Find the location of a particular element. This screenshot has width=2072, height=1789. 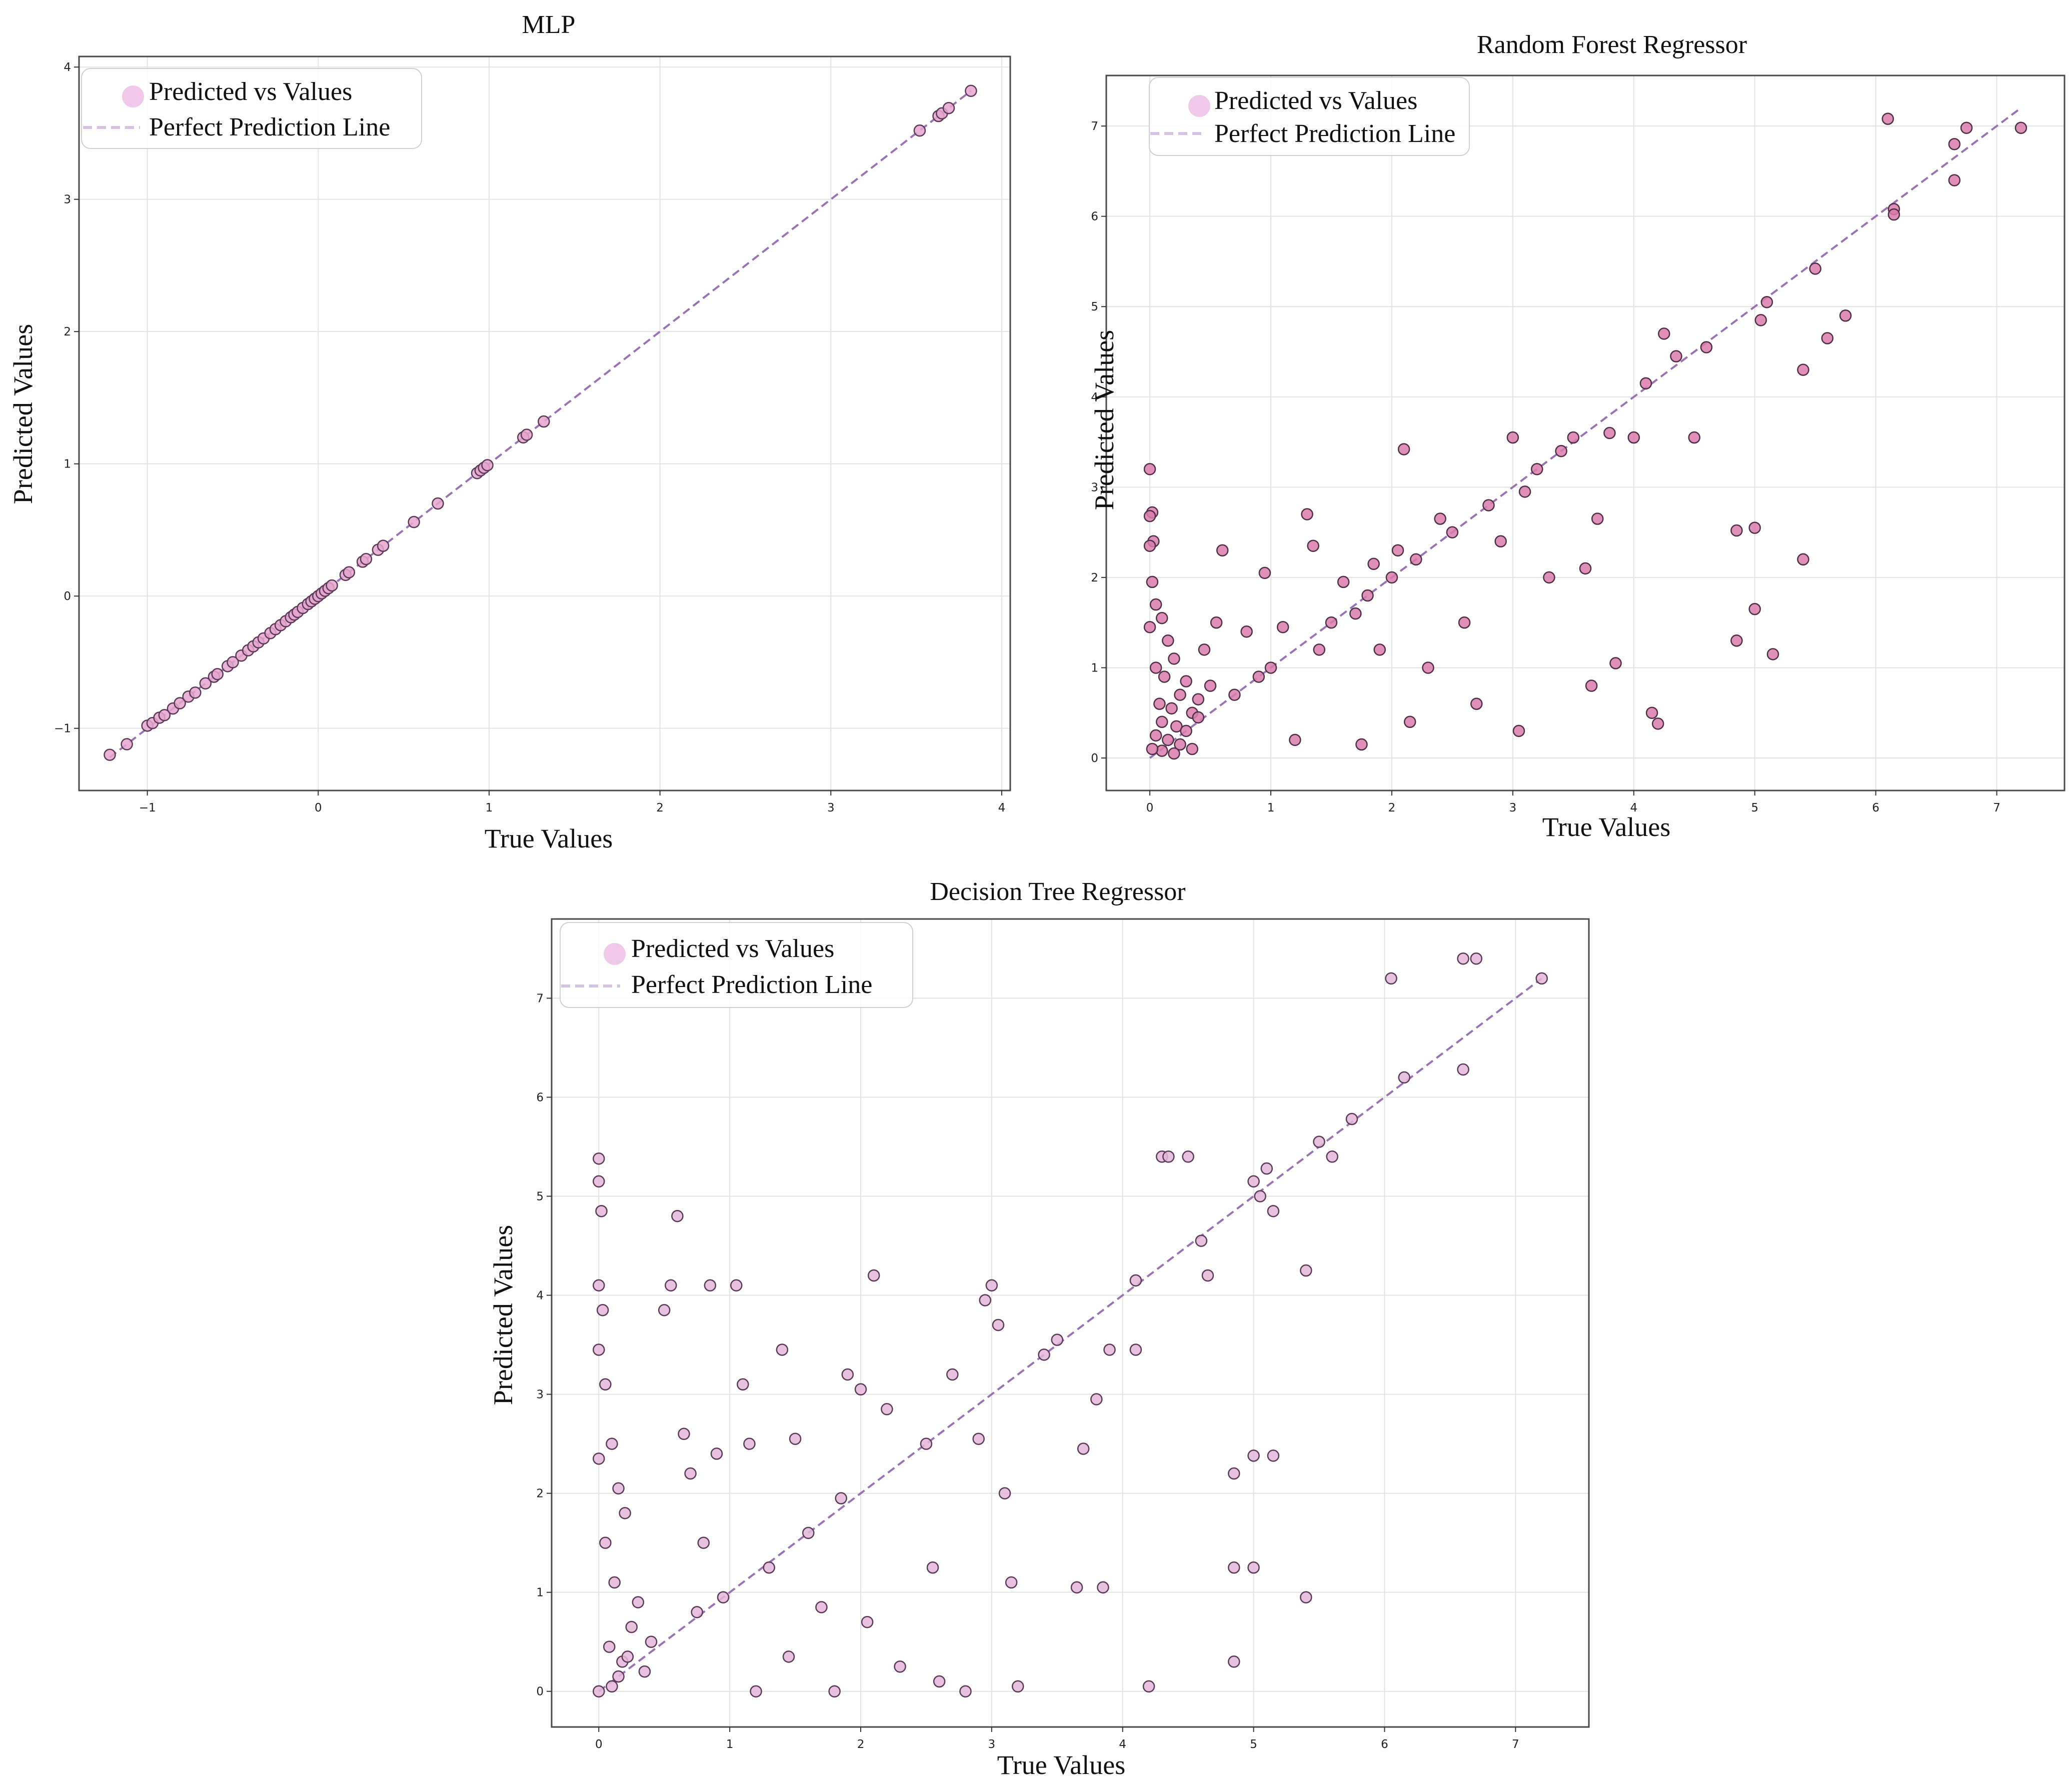

chart-title: Random Forest Regressor is located at coordinates (1612, 44).